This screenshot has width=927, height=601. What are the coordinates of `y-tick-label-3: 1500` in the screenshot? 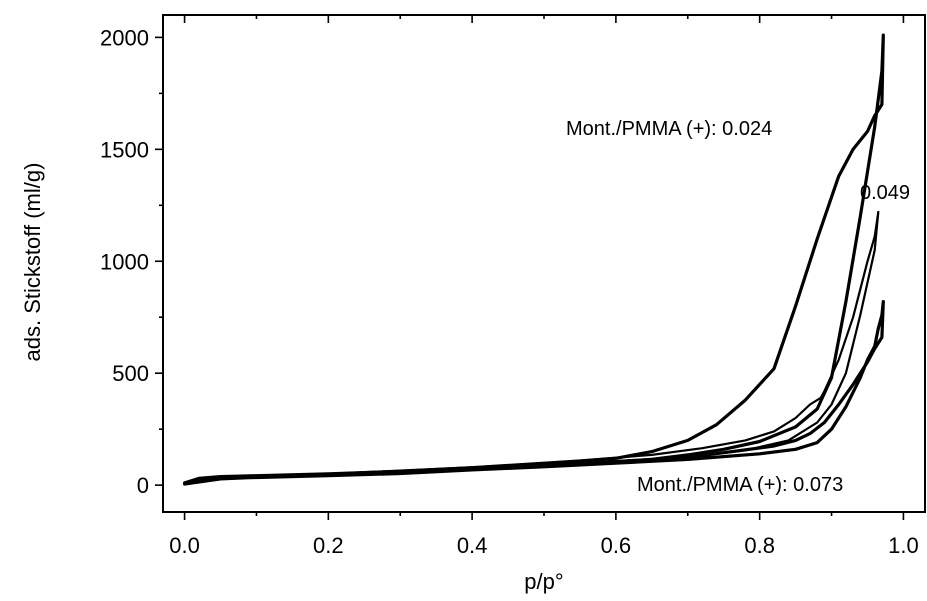 It's located at (124, 149).